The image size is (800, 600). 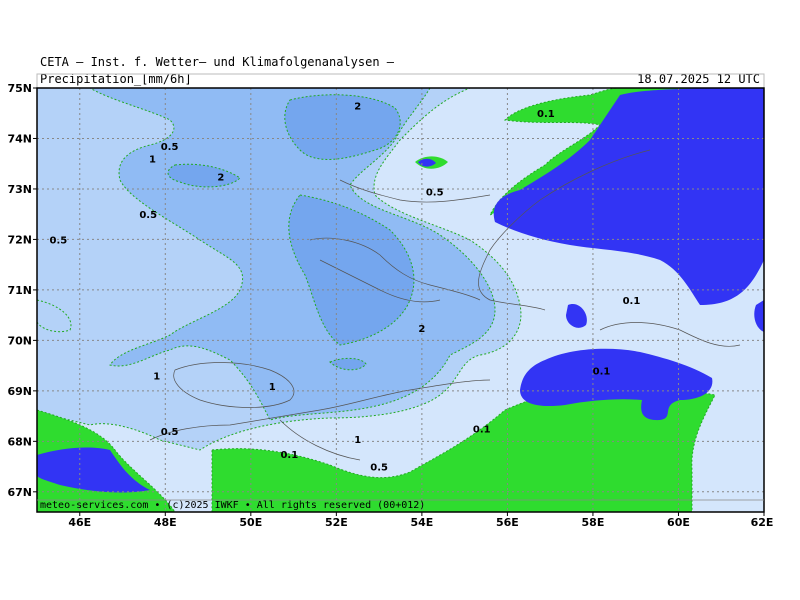 What do you see at coordinates (204, 175) in the screenshot?
I see `field-gt-2-west` at bounding box center [204, 175].